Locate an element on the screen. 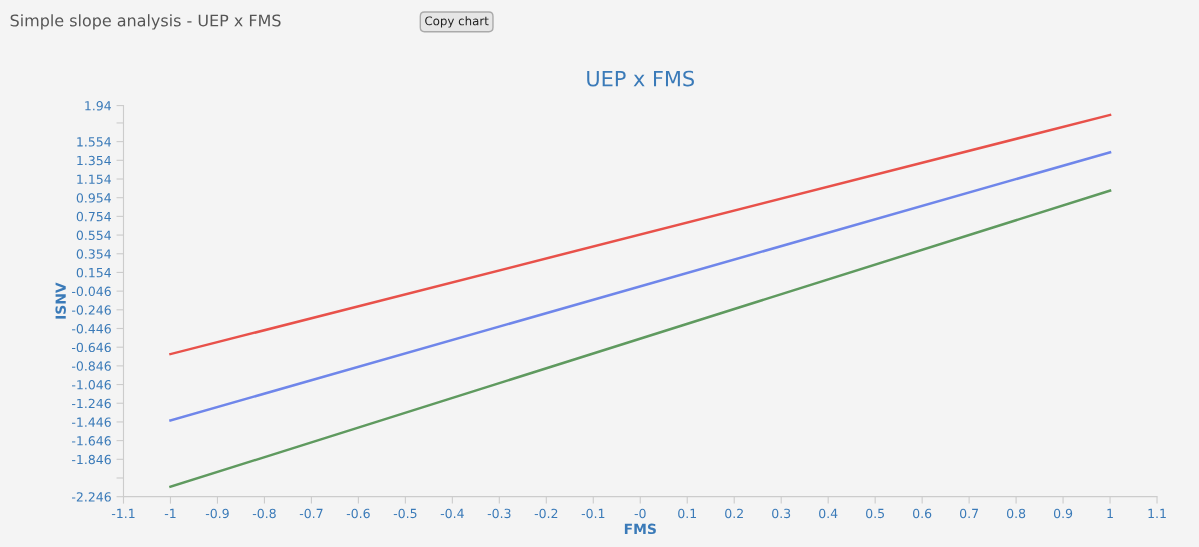 The height and width of the screenshot is (547, 1199). y-tick-label: 0.754 is located at coordinates (93, 216).